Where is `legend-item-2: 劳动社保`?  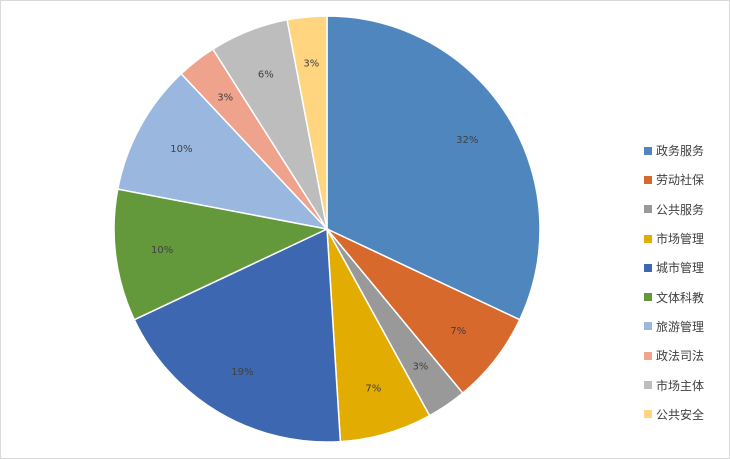
legend-item-2: 劳动社保 is located at coordinates (686, 179).